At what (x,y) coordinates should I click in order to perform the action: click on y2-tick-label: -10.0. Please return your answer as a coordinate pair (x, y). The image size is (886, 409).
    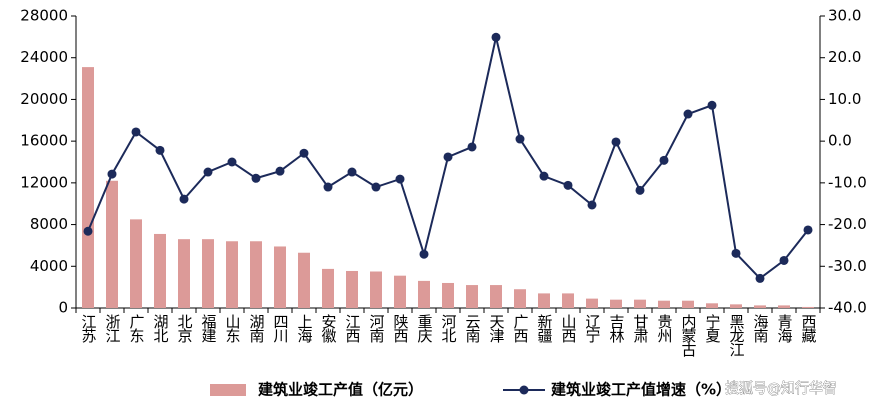
    Looking at the image, I should click on (847, 182).